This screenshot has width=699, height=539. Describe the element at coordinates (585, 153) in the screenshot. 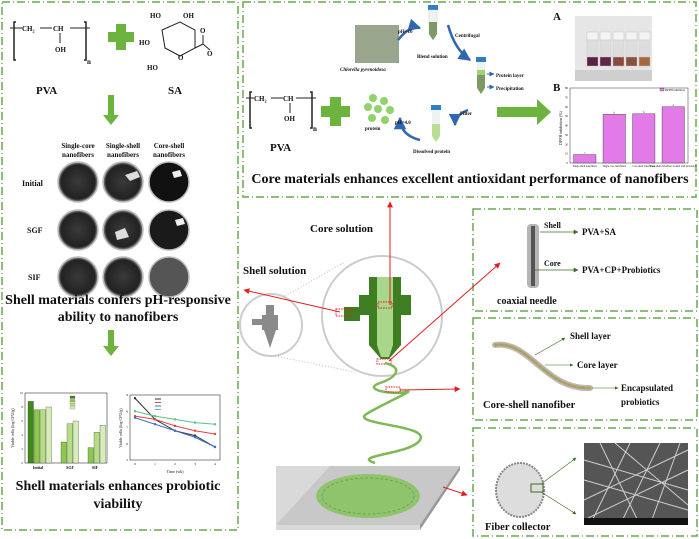

I see `significance-letter: c` at that location.